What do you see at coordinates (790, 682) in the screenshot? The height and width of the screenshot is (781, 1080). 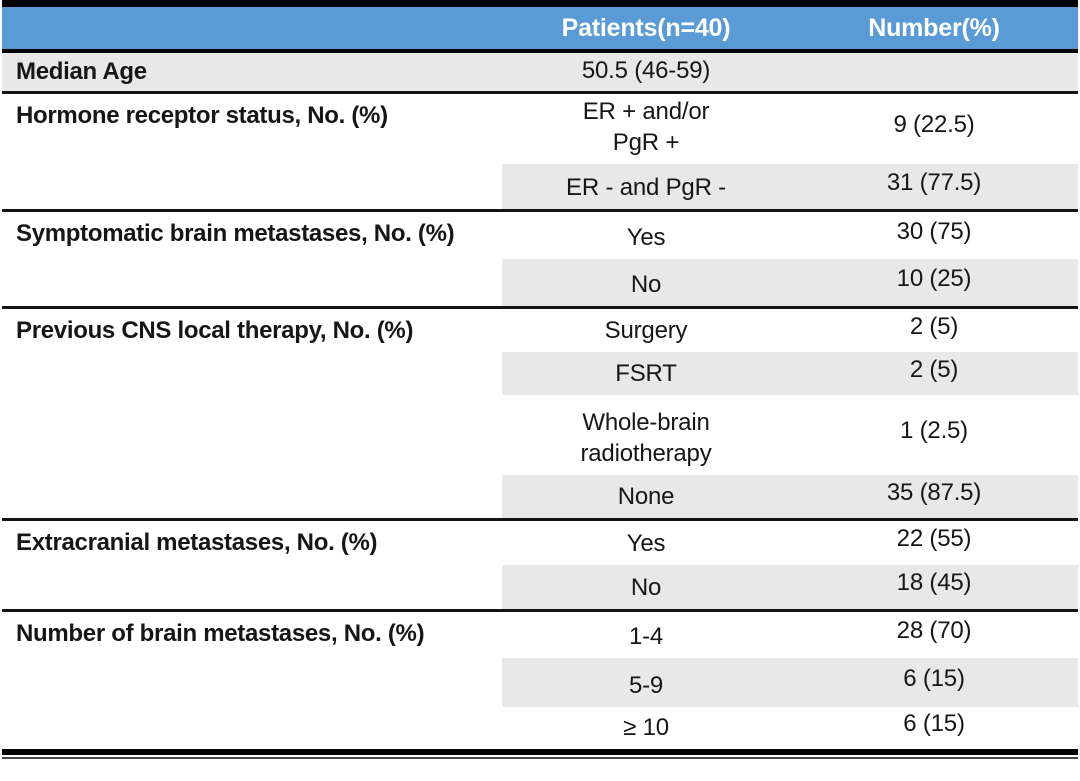 I see `table-row: 5-9 6 (15)` at bounding box center [790, 682].